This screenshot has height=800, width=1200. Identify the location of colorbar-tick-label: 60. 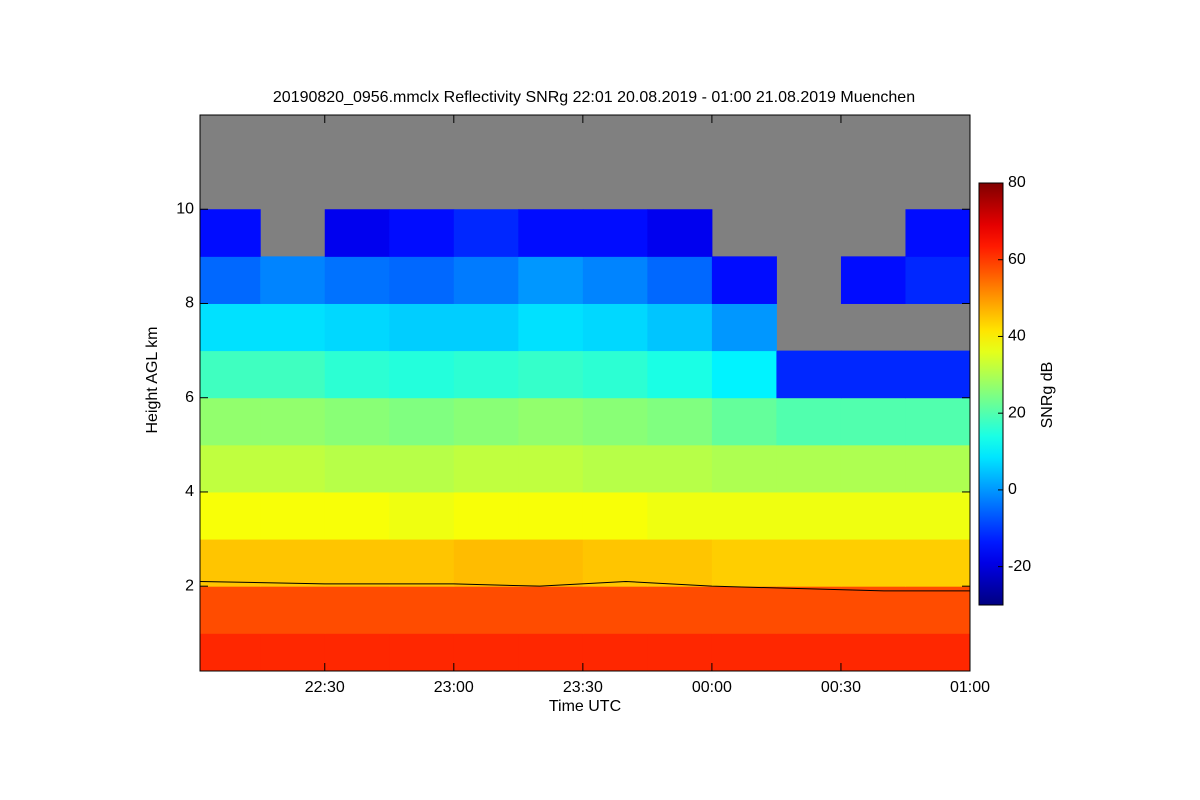
(1017, 259).